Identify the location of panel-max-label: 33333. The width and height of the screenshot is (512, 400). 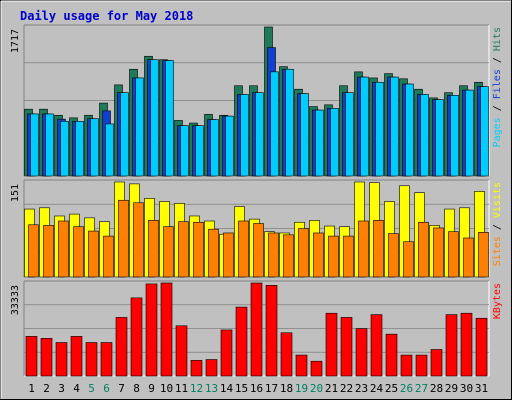
(15, 300).